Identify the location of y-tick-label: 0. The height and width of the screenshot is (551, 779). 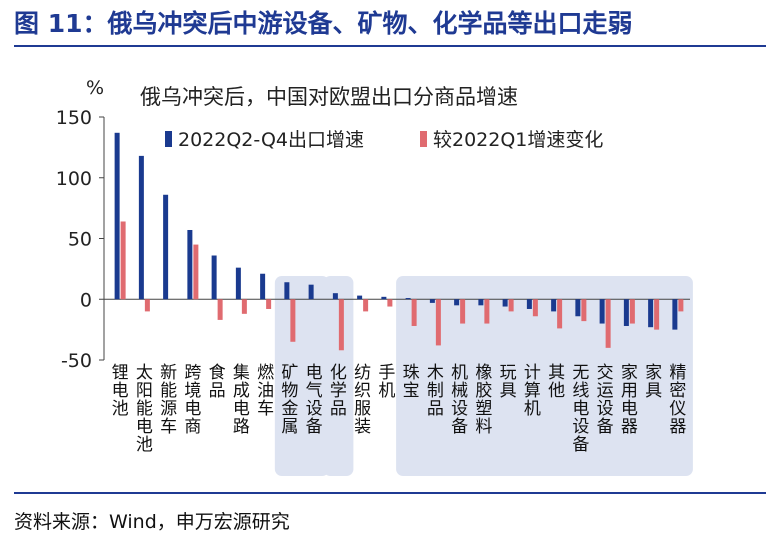
(86, 300).